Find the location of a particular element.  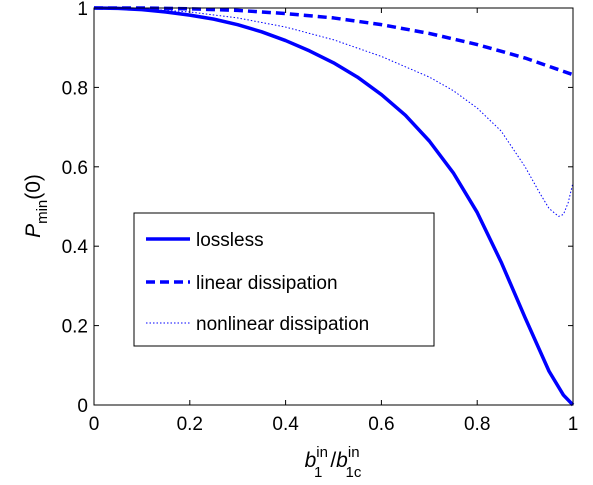

x-tick-label: 0 is located at coordinates (94, 424).